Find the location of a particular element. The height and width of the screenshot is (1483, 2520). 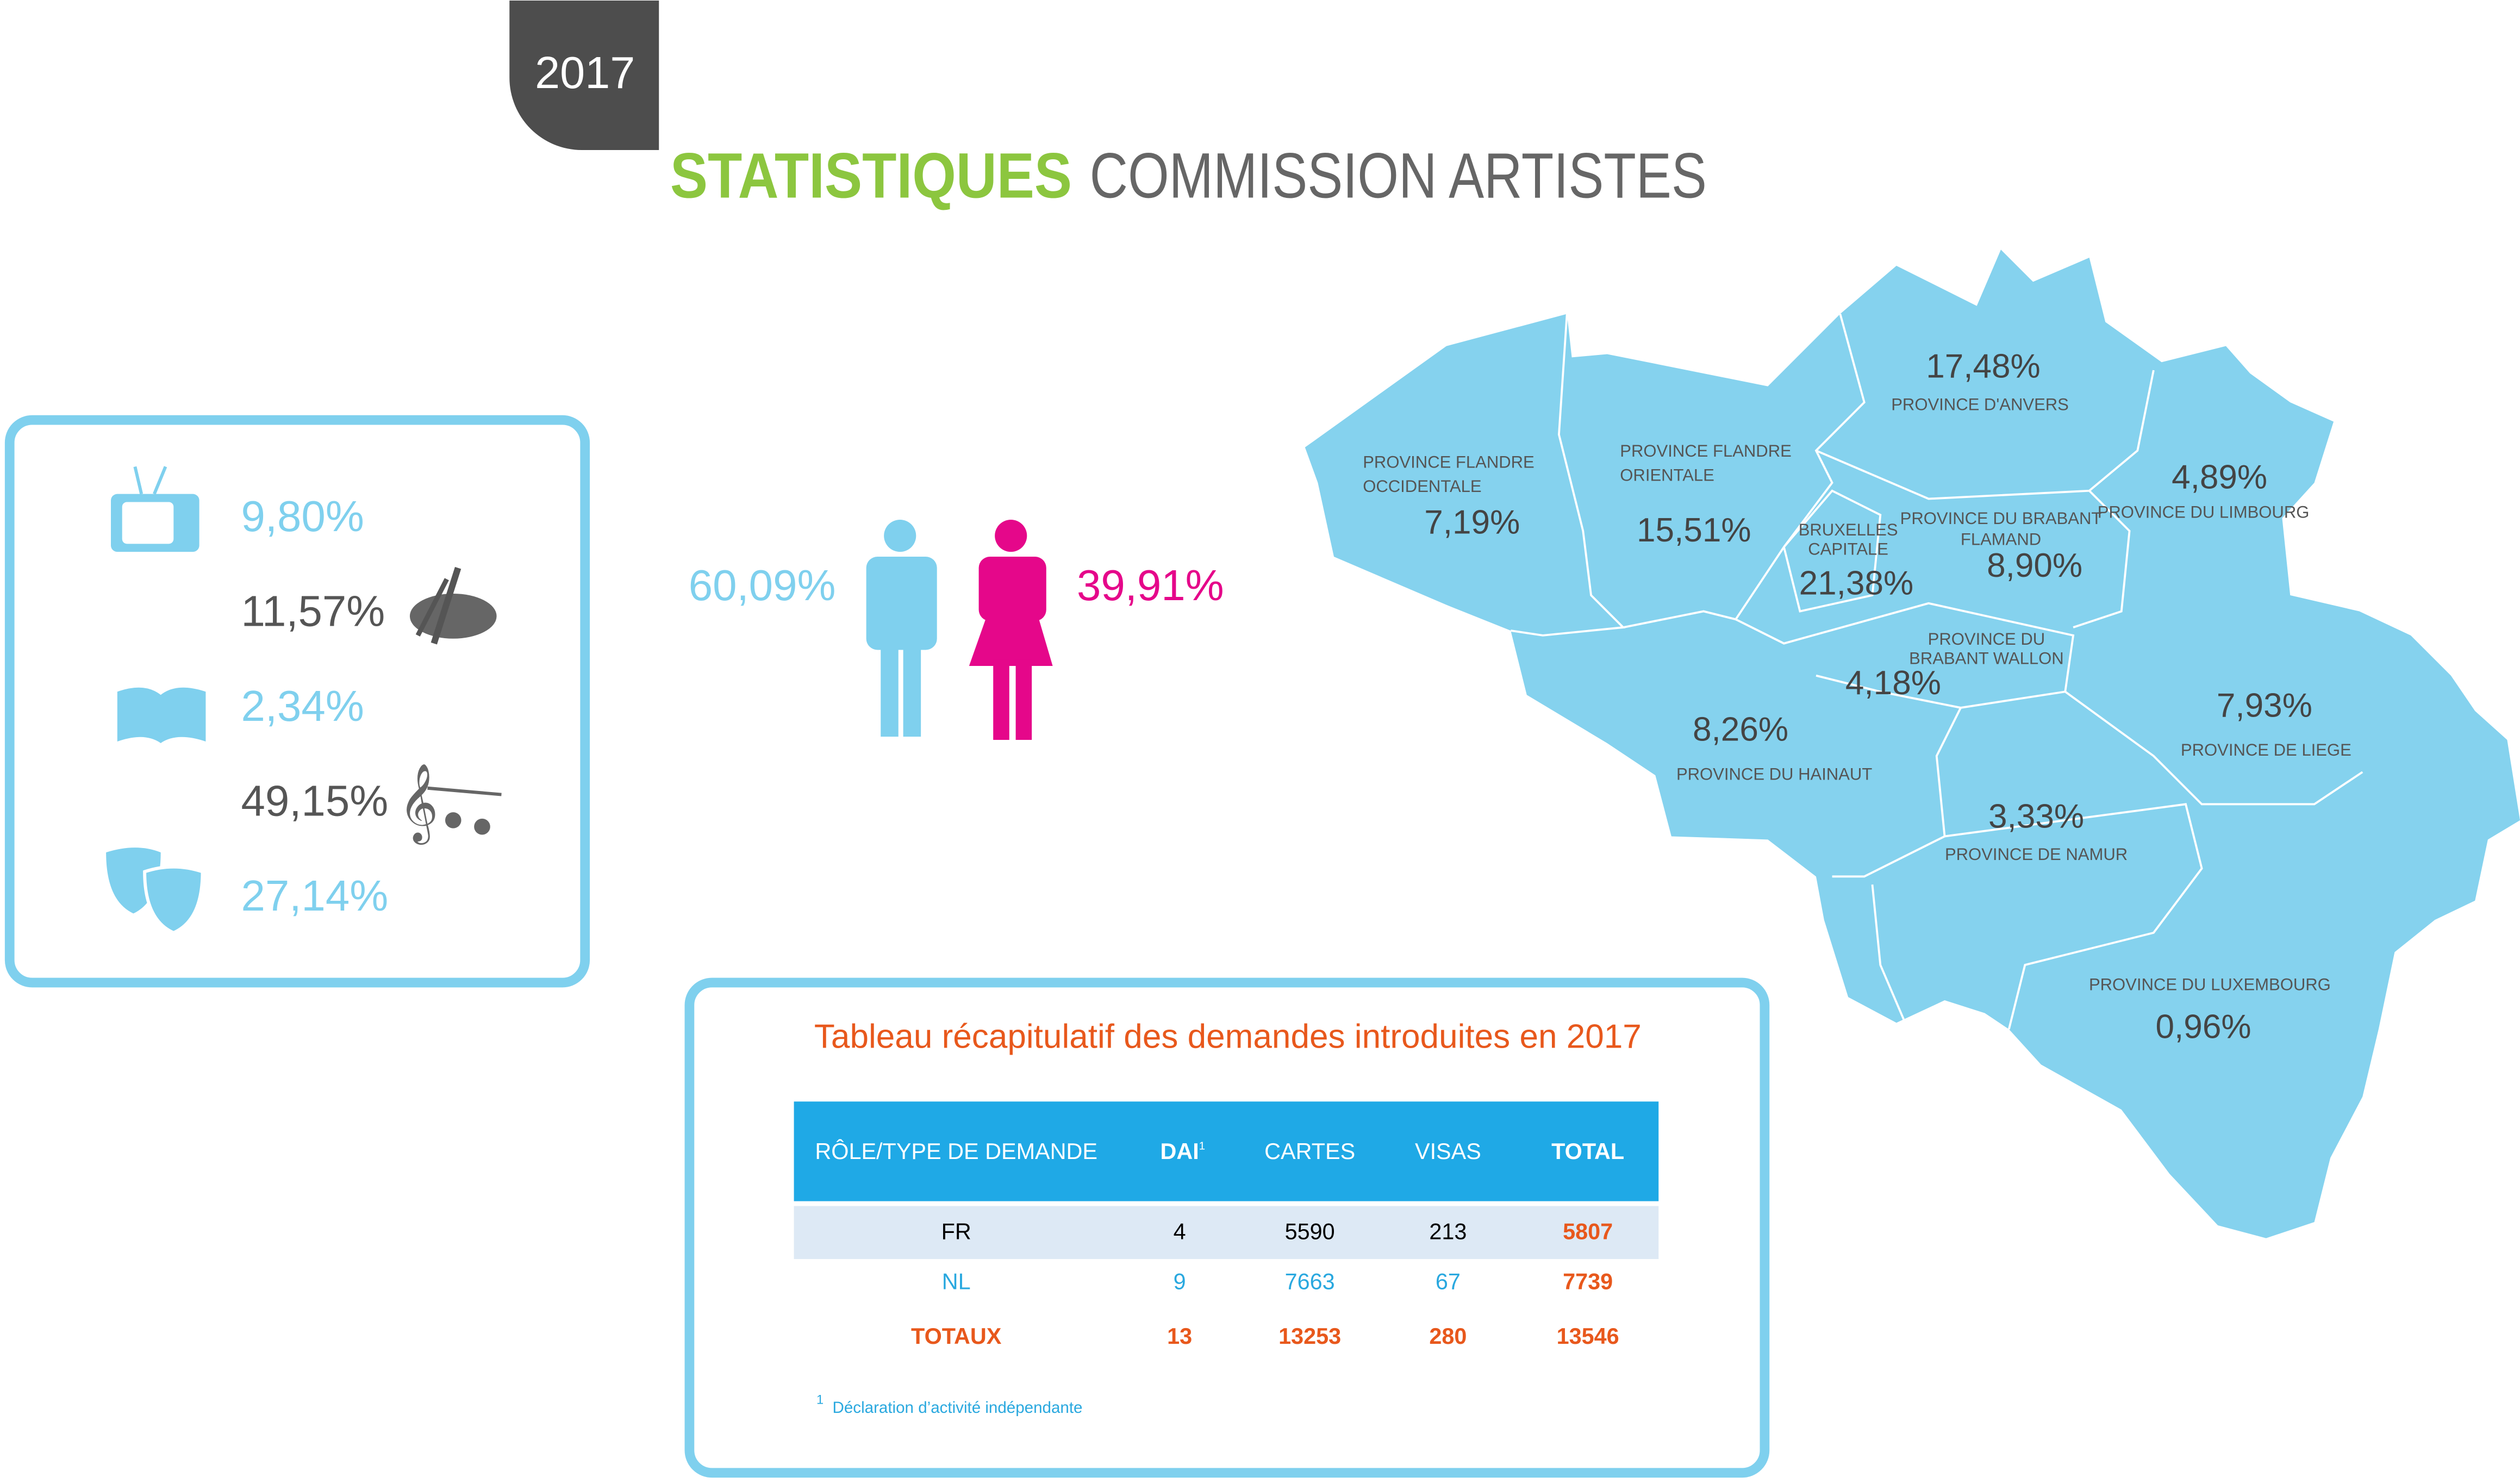

table-cell: 9 is located at coordinates (1180, 1281).